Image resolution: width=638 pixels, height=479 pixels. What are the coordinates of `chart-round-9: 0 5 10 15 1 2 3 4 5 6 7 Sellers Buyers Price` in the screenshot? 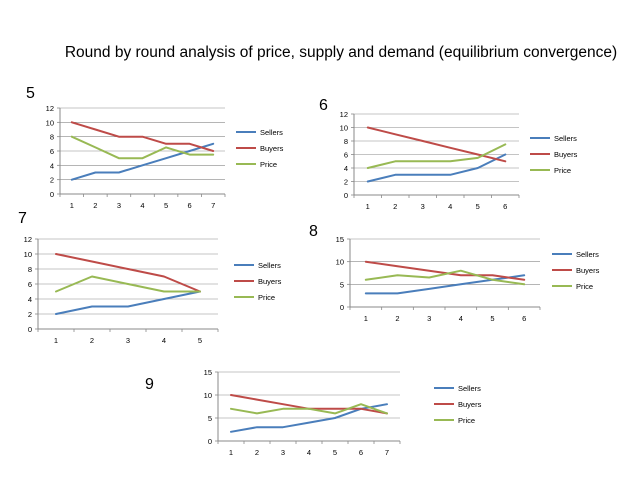 It's located at (343, 412).